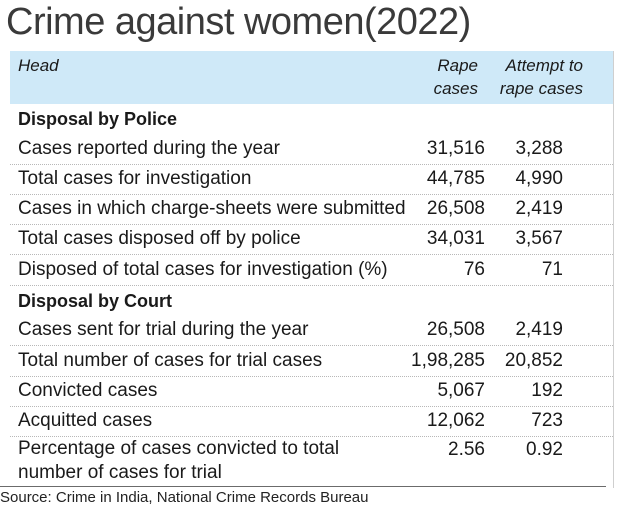 This screenshot has width=643, height=516. Describe the element at coordinates (159, 239) in the screenshot. I see `row-label: Total cases disposed off by police` at that location.